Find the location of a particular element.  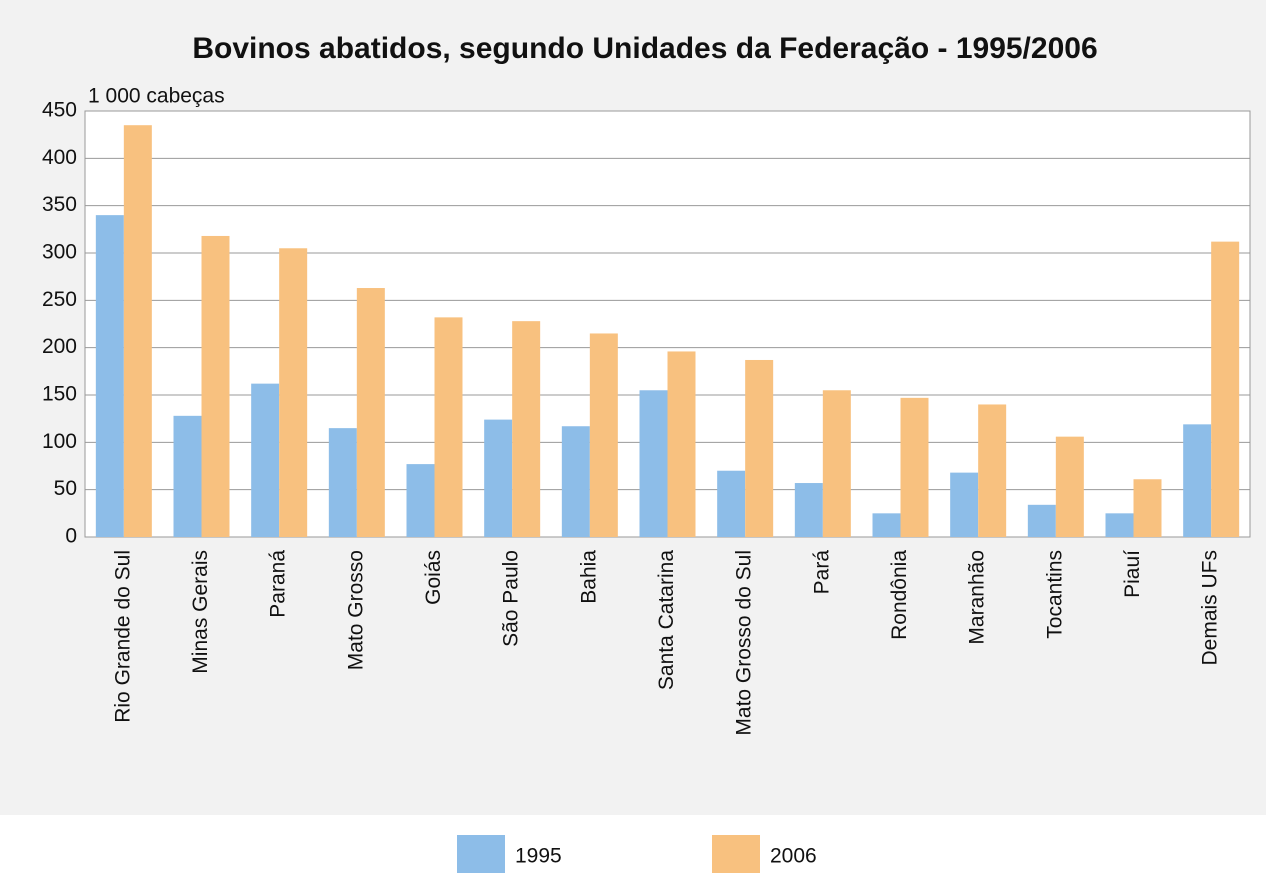

x-tick-label: Piauí is located at coordinates (1132, 574).